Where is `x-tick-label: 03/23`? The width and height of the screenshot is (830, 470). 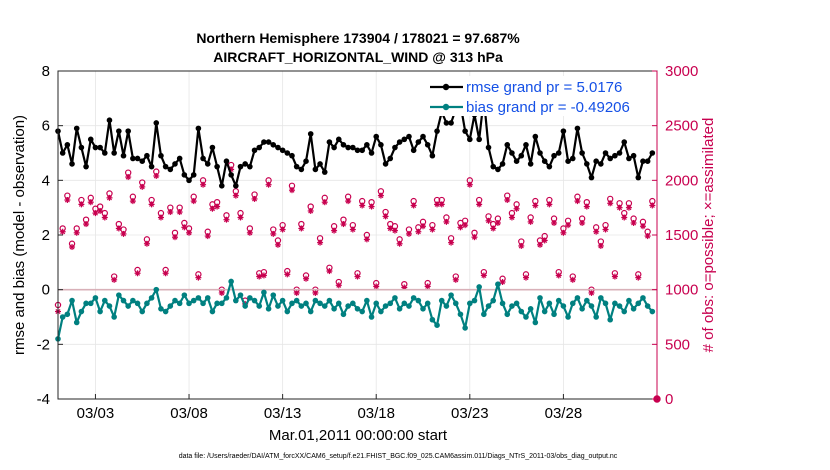
x-tick-label: 03/23 is located at coordinates (470, 413).